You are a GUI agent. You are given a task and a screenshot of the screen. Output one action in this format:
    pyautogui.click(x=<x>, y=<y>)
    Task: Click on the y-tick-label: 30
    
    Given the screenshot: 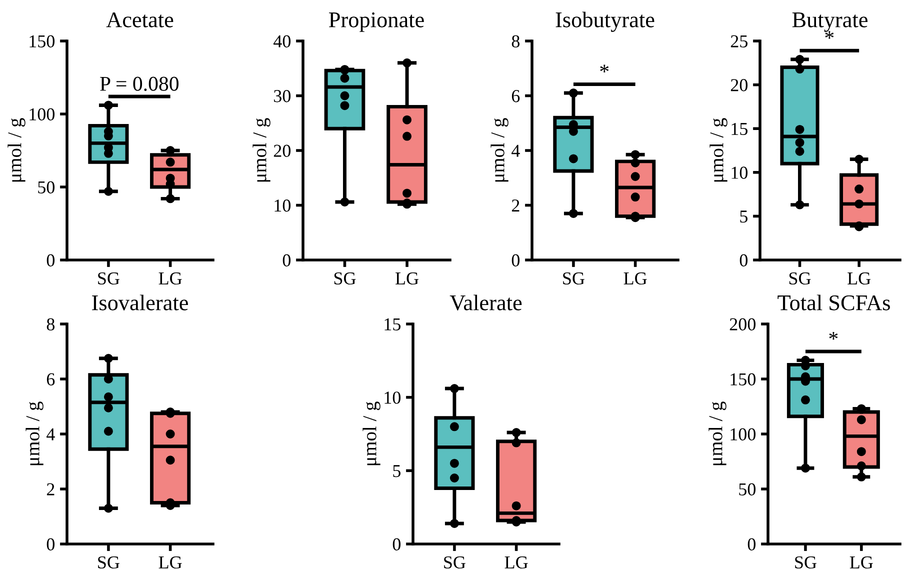 What is the action you would take?
    pyautogui.click(x=282, y=96)
    